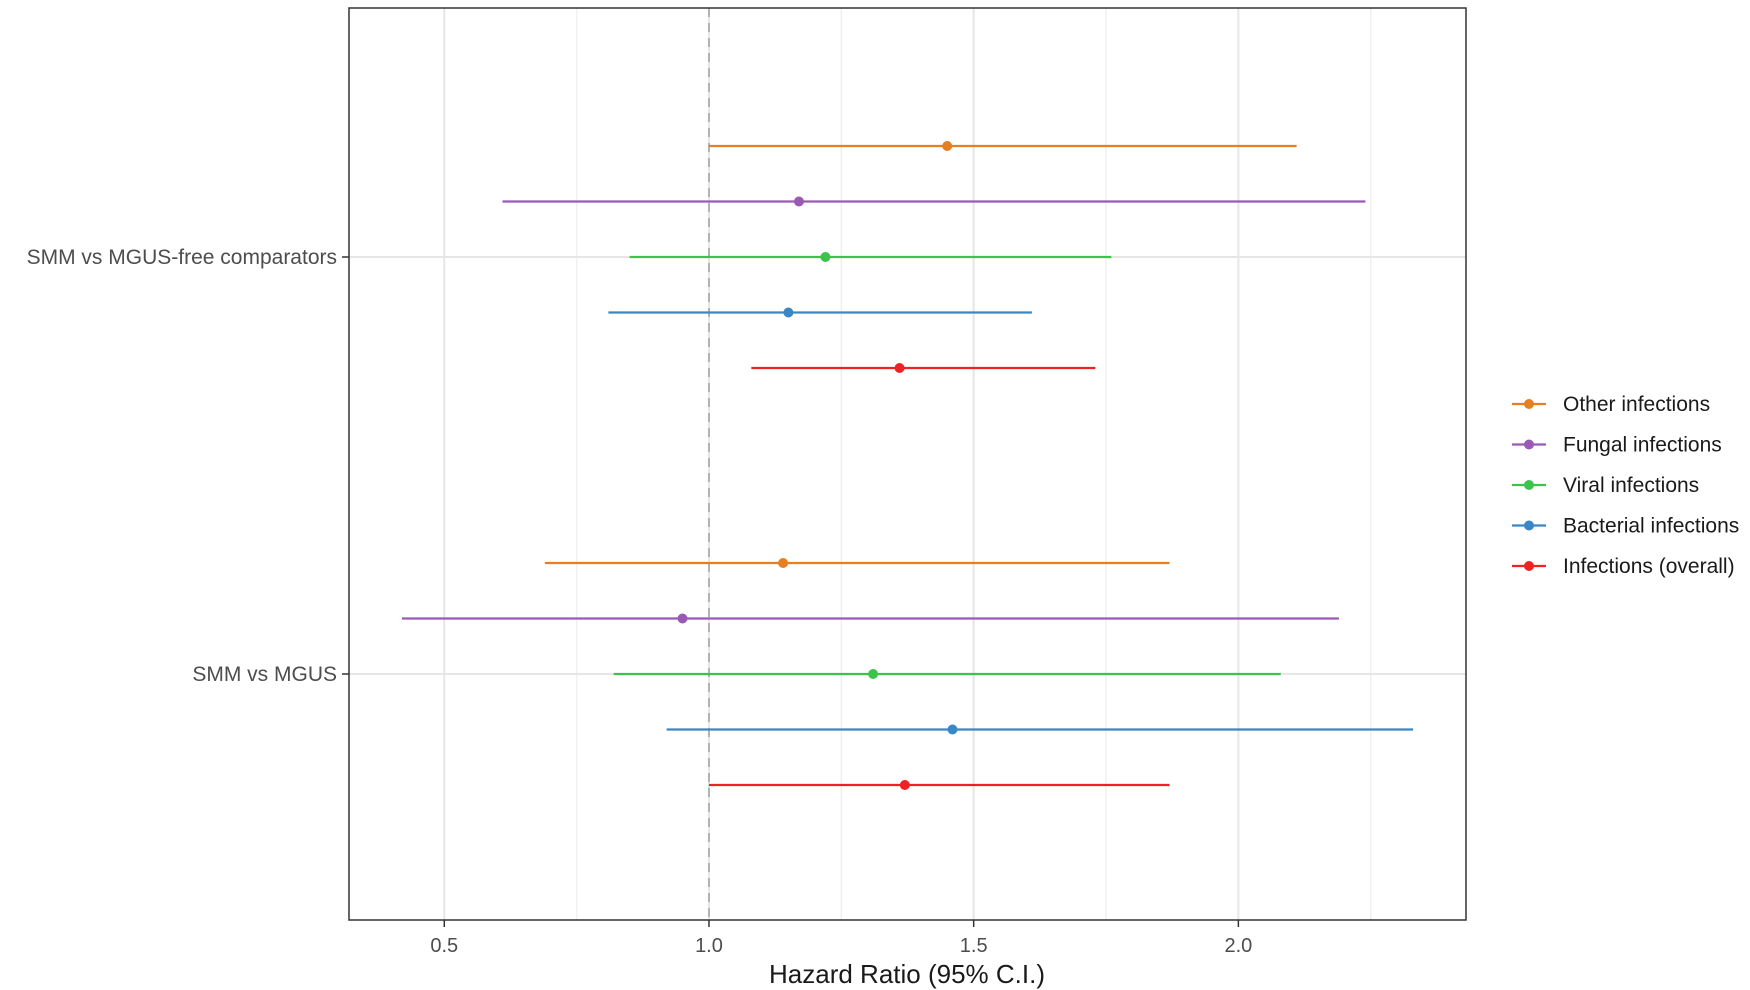 The height and width of the screenshot is (990, 1750). I want to click on legend-item: Fungal infections, so click(1617, 445).